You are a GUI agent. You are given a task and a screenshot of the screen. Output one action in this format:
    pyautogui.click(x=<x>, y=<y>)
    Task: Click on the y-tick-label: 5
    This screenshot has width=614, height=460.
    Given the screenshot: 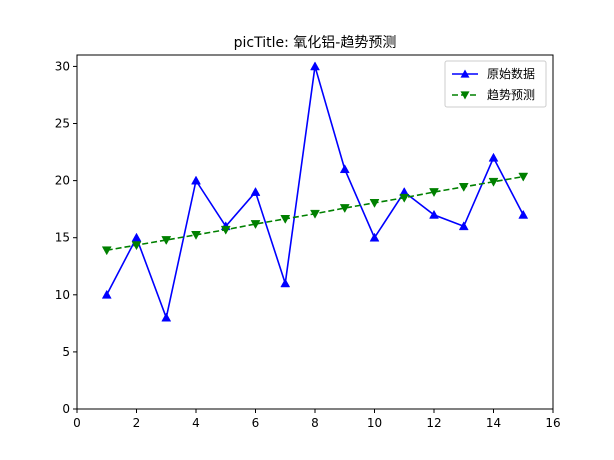 What is the action you would take?
    pyautogui.click(x=66, y=352)
    